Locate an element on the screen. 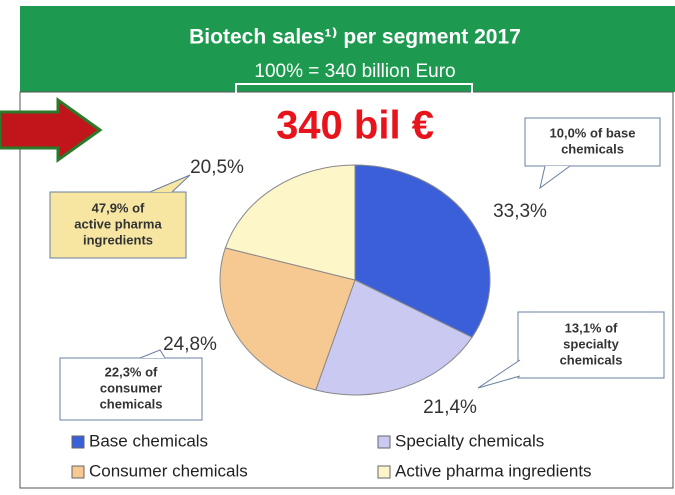 Image resolution: width=675 pixels, height=495 pixels. annotation: 340 bil € is located at coordinates (355, 126).